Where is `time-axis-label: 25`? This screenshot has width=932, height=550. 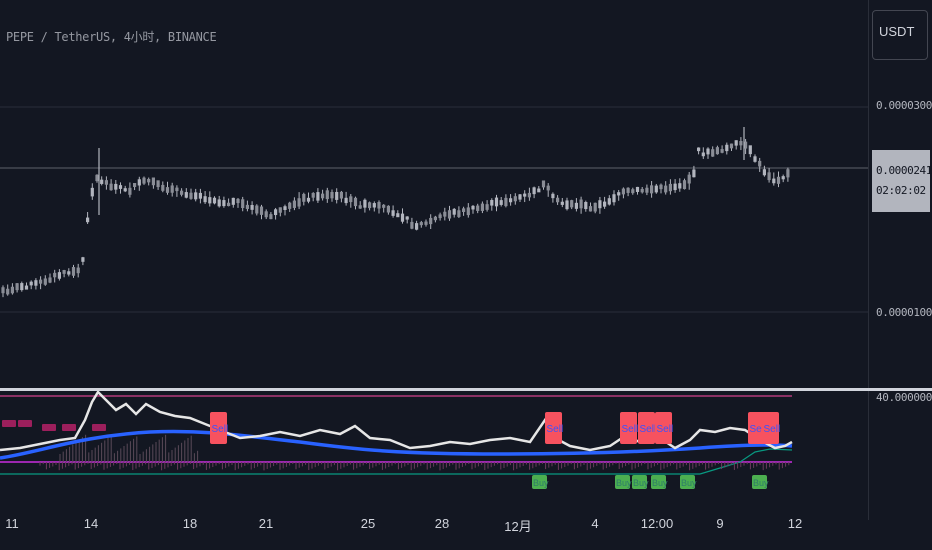 time-axis-label: 25 is located at coordinates (368, 523).